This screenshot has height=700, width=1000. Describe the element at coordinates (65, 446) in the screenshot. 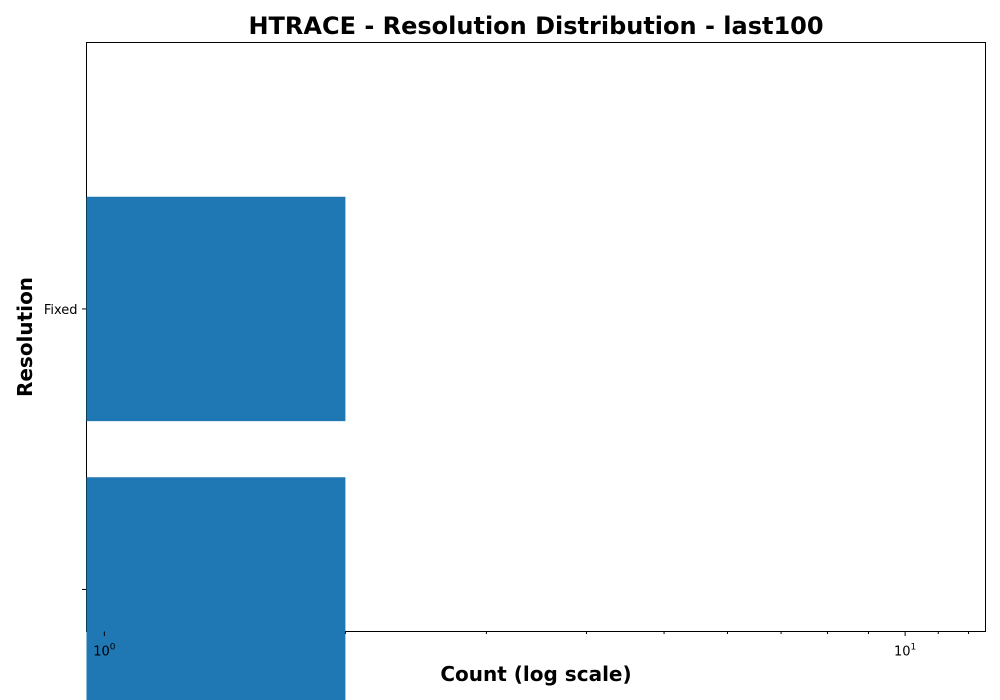

I see `y-axis-ticks: Fixed` at that location.